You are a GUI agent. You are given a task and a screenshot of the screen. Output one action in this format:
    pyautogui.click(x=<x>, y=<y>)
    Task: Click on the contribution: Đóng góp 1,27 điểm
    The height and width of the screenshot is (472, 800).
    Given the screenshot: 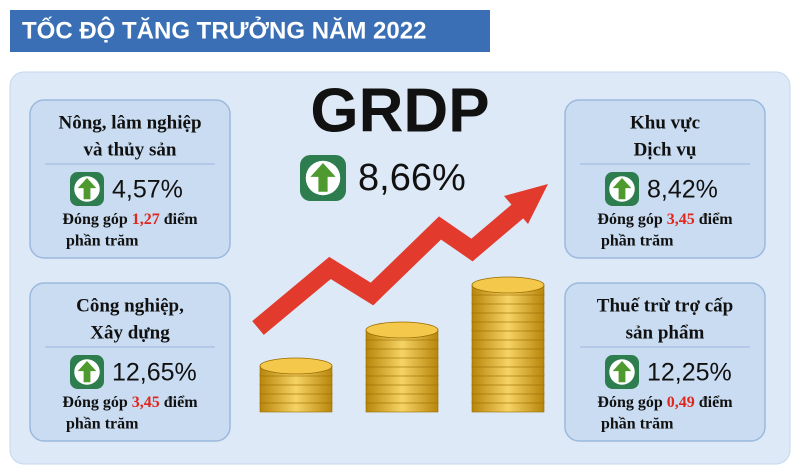 What is the action you would take?
    pyautogui.click(x=130, y=219)
    